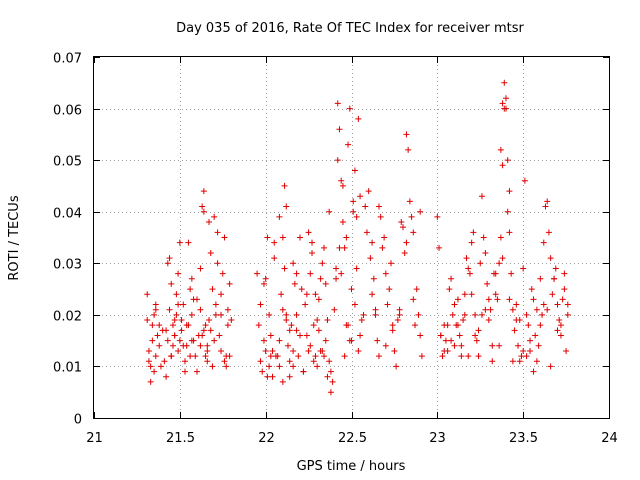  What do you see at coordinates (67, 111) in the screenshot?
I see `y-tick-label: 0.06` at bounding box center [67, 111].